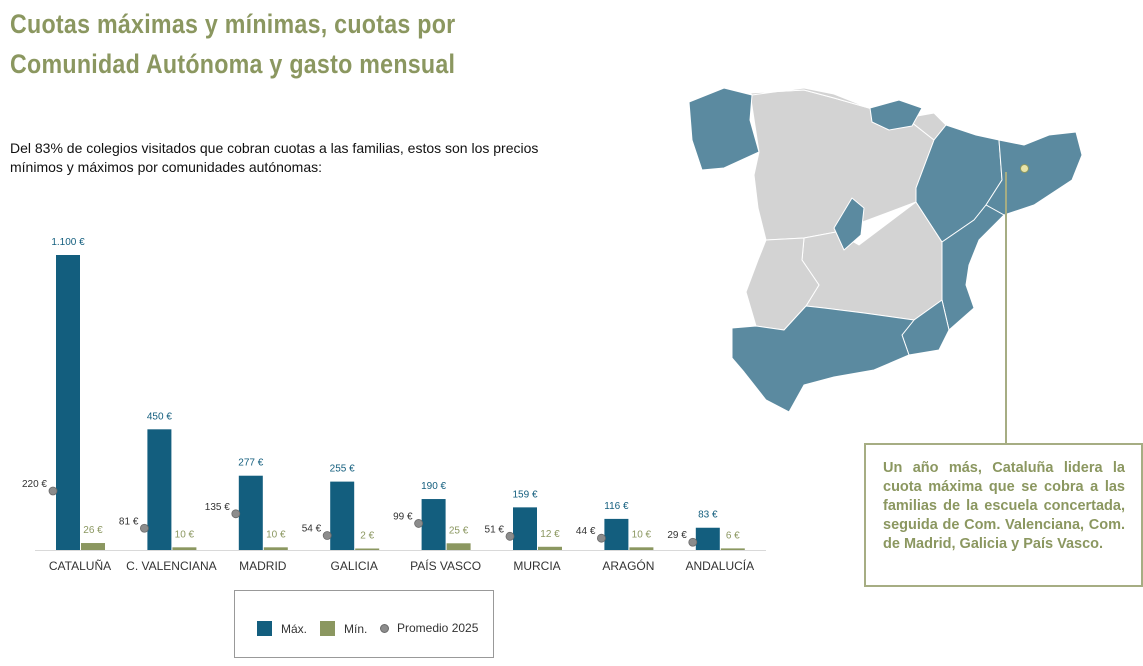 Image resolution: width=1143 pixels, height=666 pixels. What do you see at coordinates (823, 359) in the screenshot?
I see `map-region-andalucia` at bounding box center [823, 359].